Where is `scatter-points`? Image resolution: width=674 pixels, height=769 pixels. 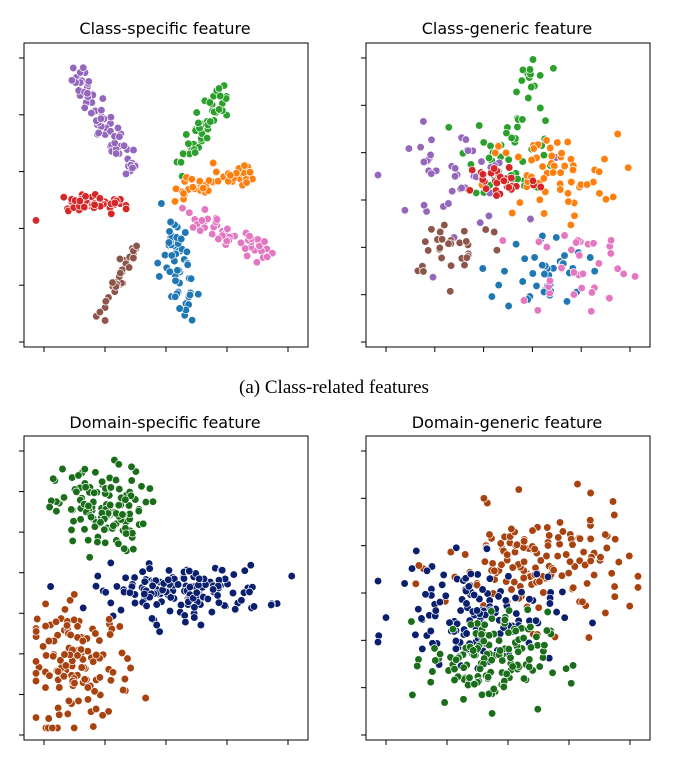
scatter-points is located at coordinates (506, 185).